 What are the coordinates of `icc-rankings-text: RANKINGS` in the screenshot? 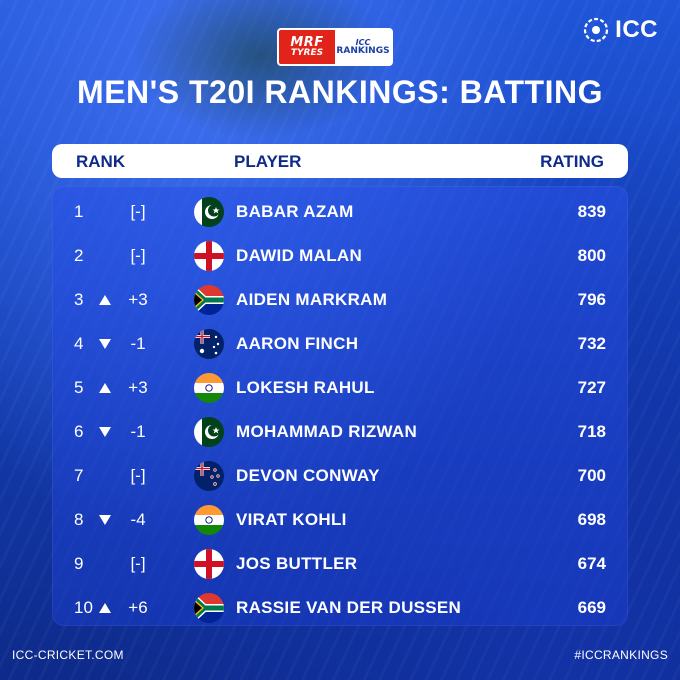 It's located at (363, 50).